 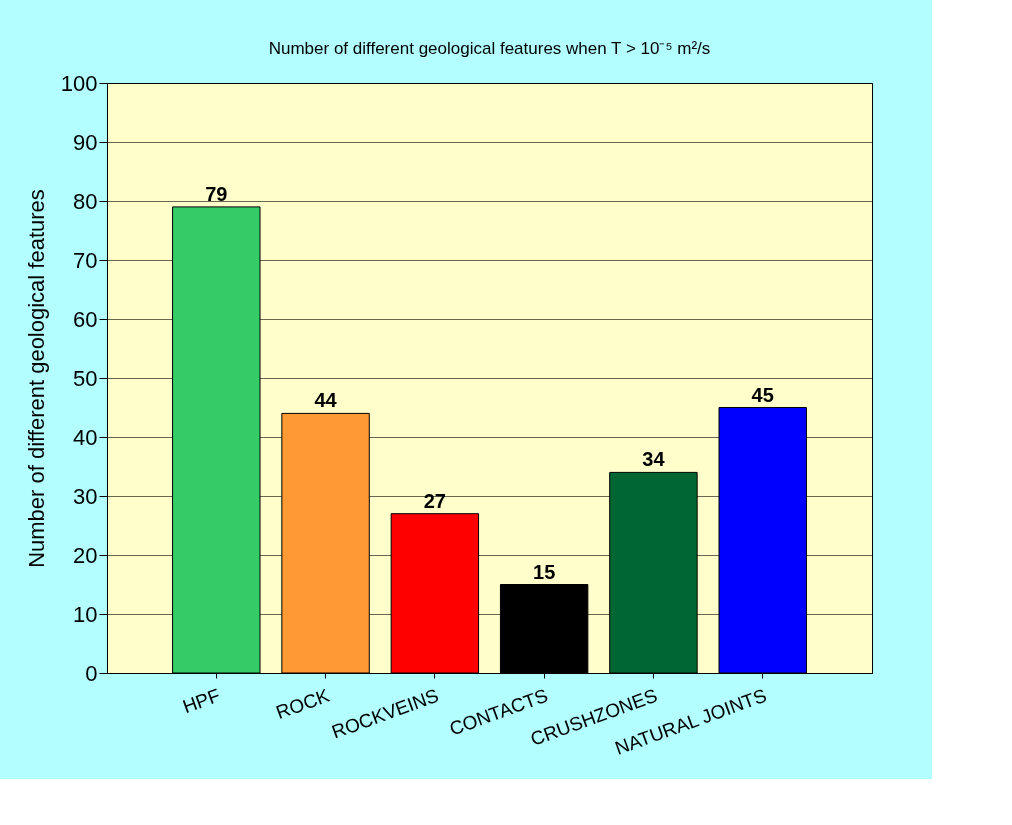 I want to click on y-tick-label: 30, so click(x=85, y=496).